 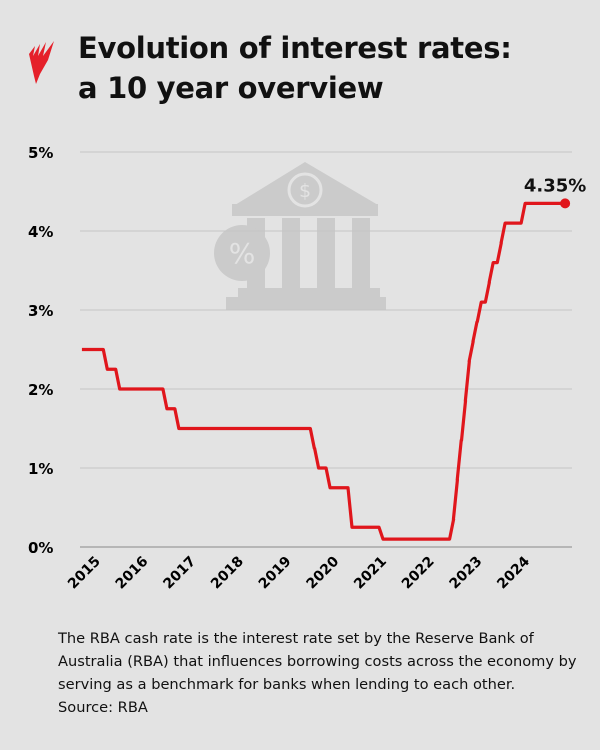 I want to click on latest-rate-marker, so click(x=565, y=203).